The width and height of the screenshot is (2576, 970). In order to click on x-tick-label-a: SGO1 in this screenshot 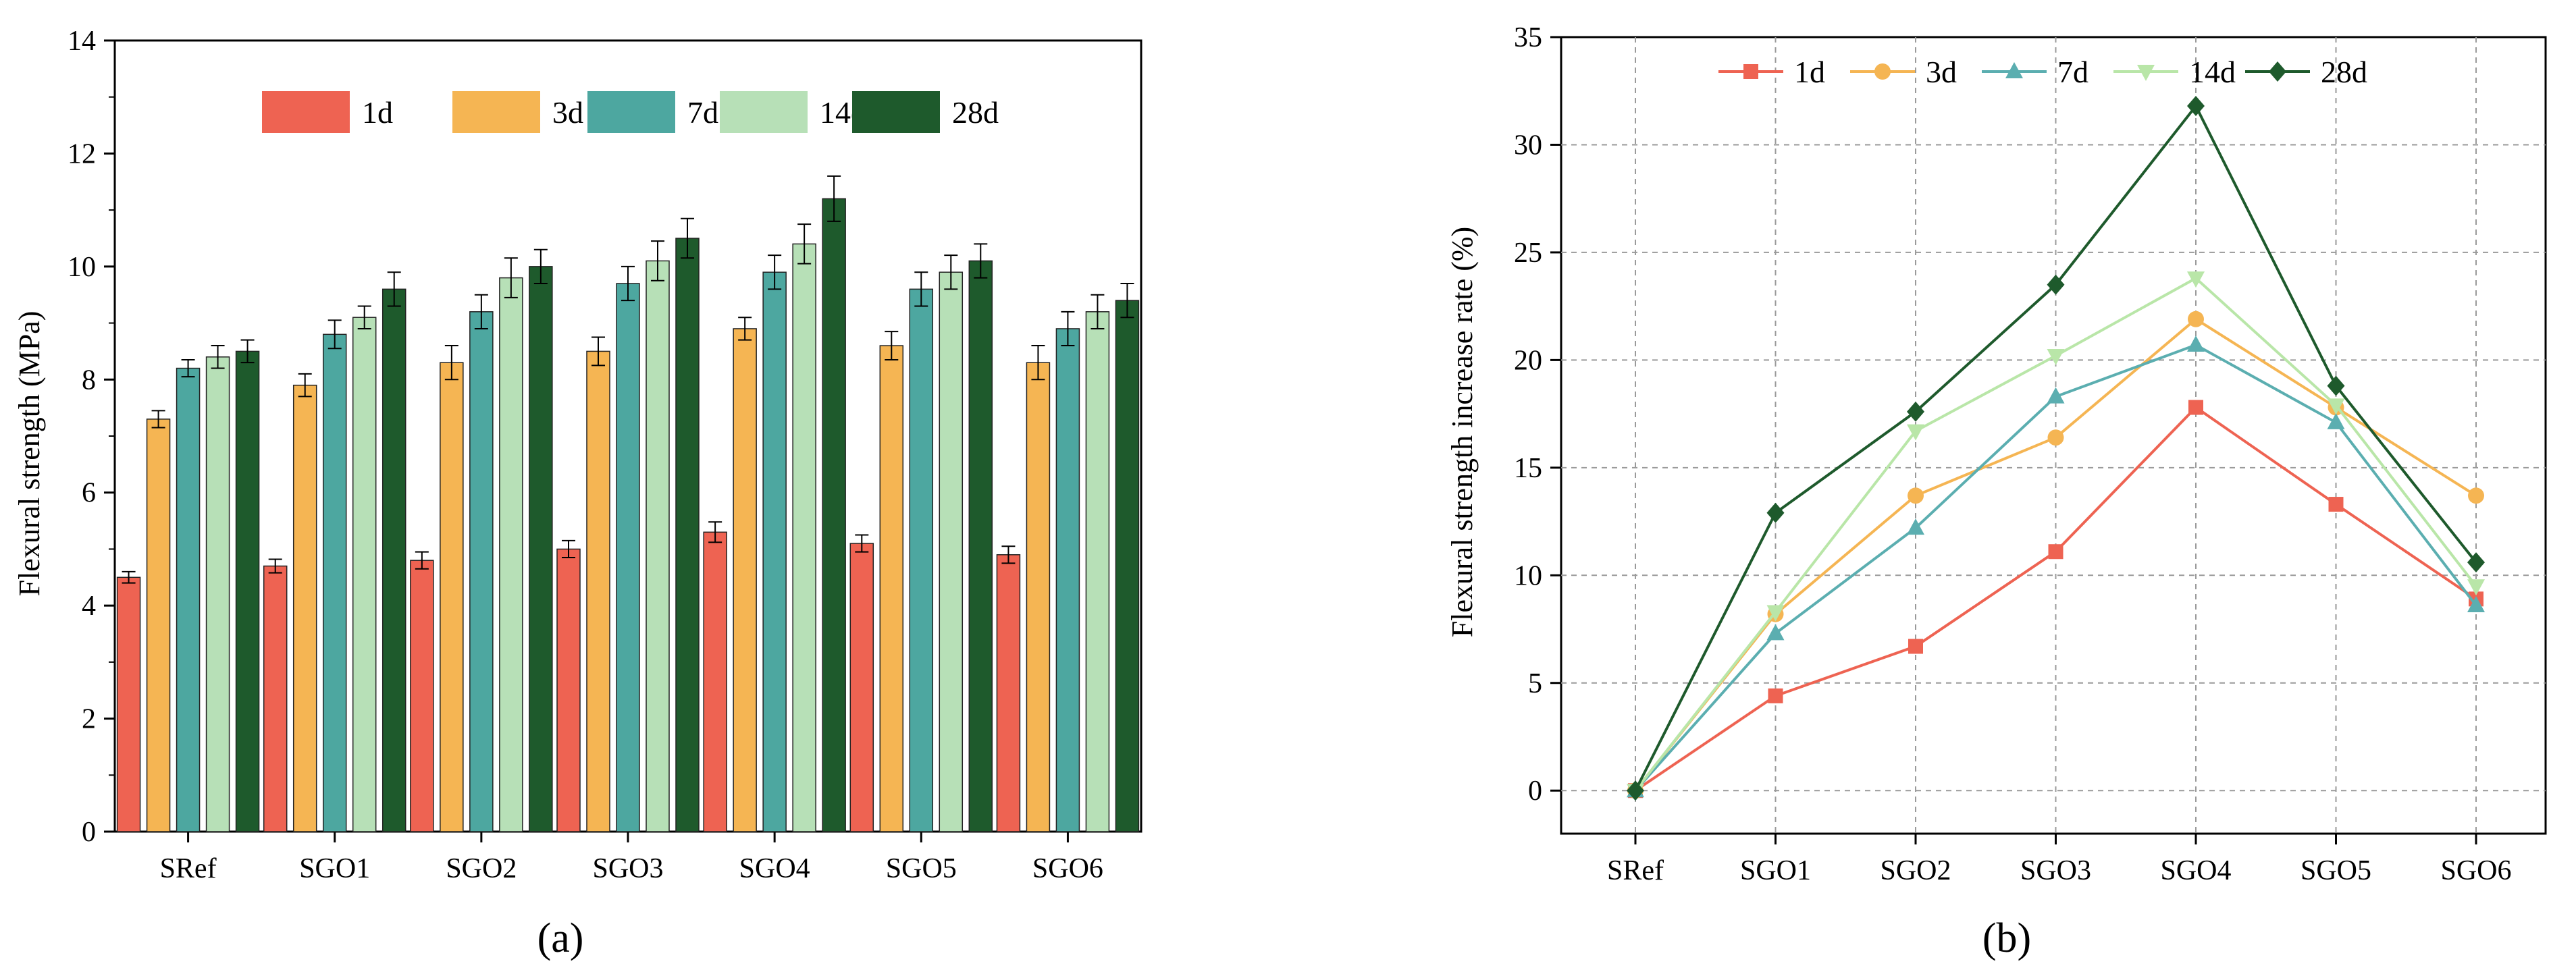, I will do `click(334, 868)`.